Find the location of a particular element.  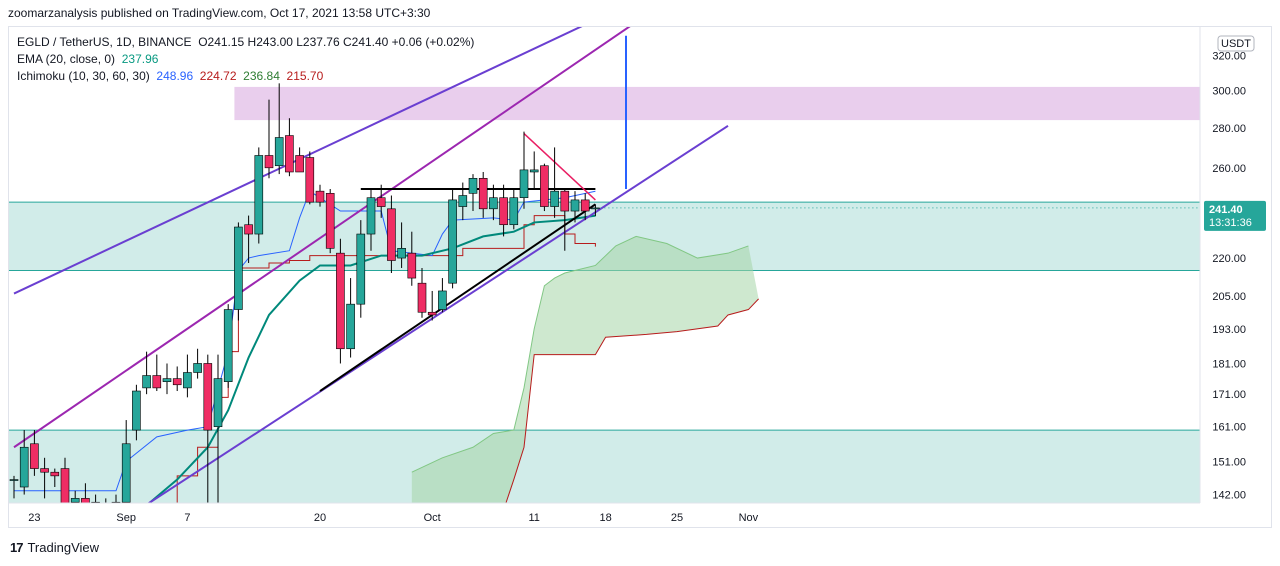

time-tick-label: 18 is located at coordinates (605, 518).